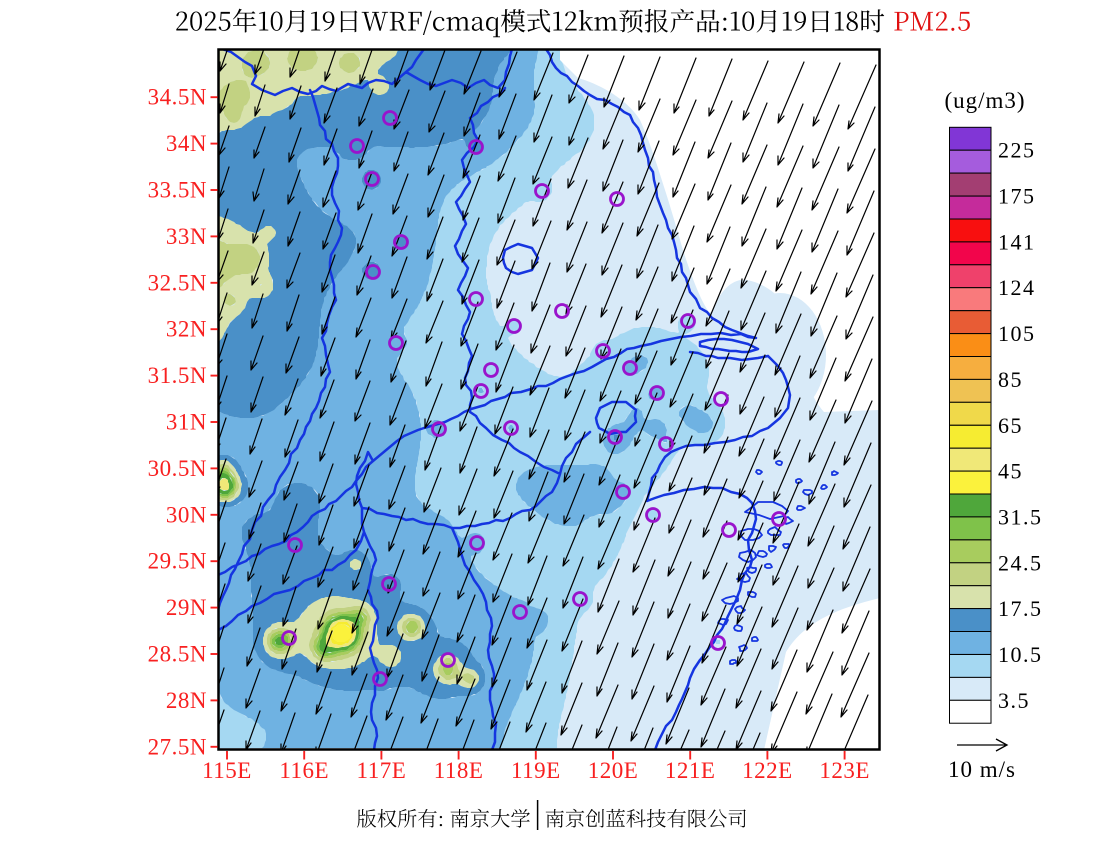 The height and width of the screenshot is (855, 1100). What do you see at coordinates (982, 769) in the screenshot?
I see `svg-text: 10 m/s` at bounding box center [982, 769].